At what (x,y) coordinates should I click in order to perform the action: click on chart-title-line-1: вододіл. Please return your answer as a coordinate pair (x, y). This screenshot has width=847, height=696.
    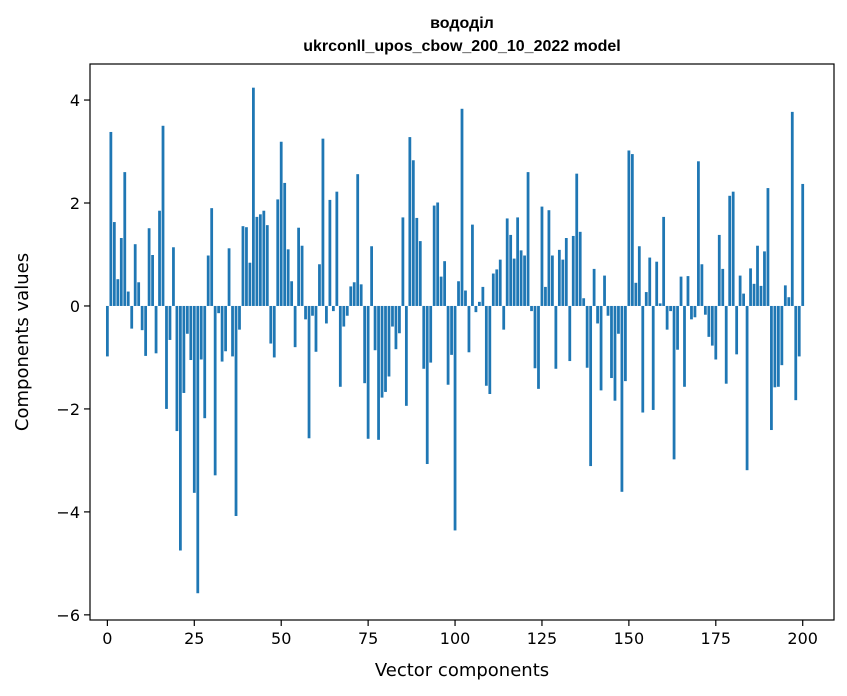
    Looking at the image, I should click on (462, 23).